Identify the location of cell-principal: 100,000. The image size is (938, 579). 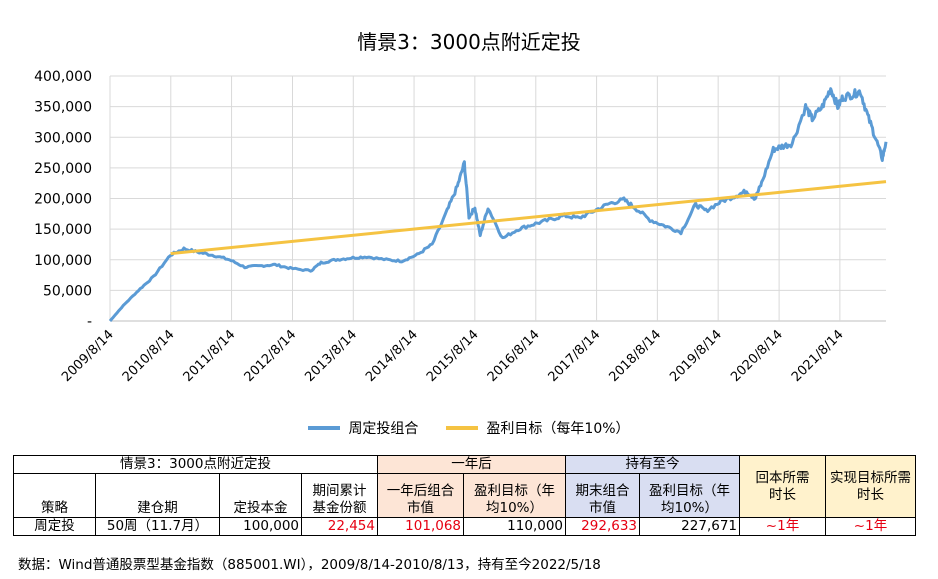
(260, 526).